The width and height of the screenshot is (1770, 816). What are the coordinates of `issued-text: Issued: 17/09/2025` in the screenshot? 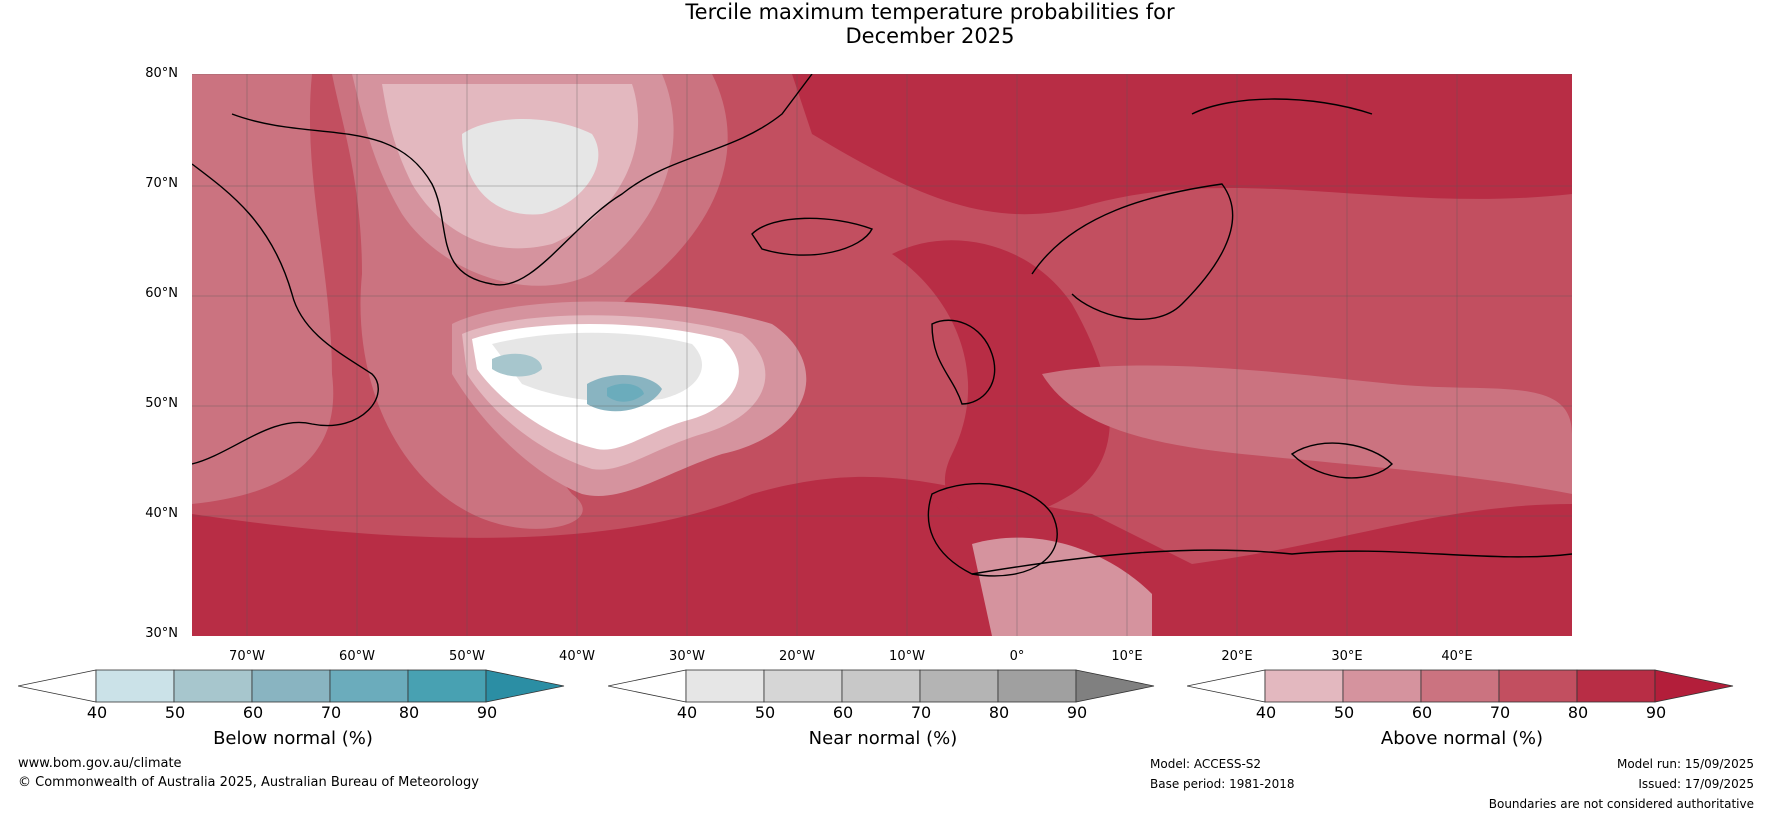 It's located at (1696, 784).